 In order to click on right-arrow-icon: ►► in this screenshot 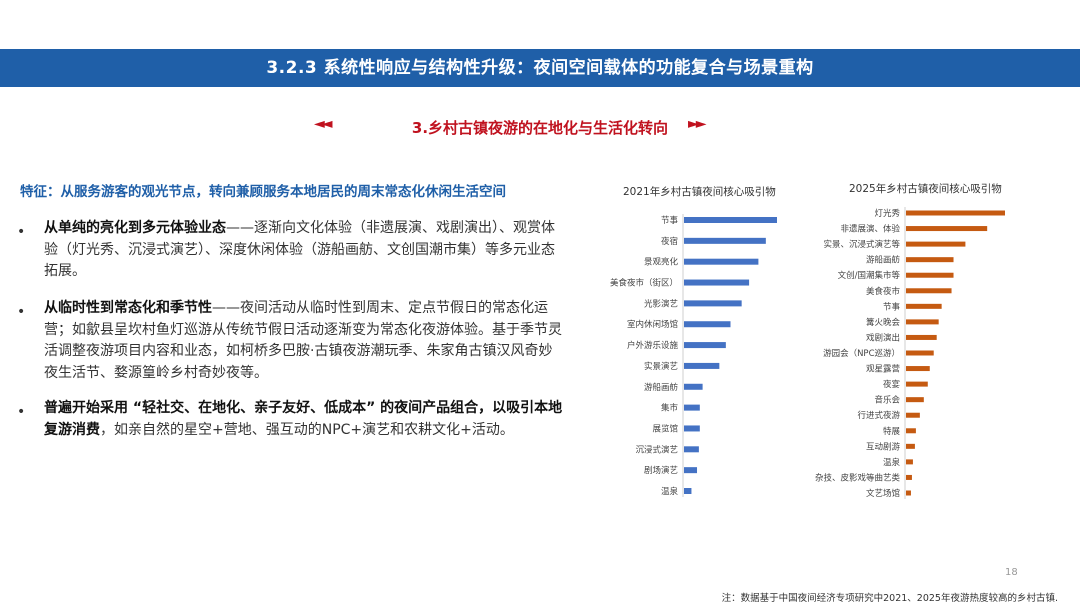, I will do `click(697, 124)`.